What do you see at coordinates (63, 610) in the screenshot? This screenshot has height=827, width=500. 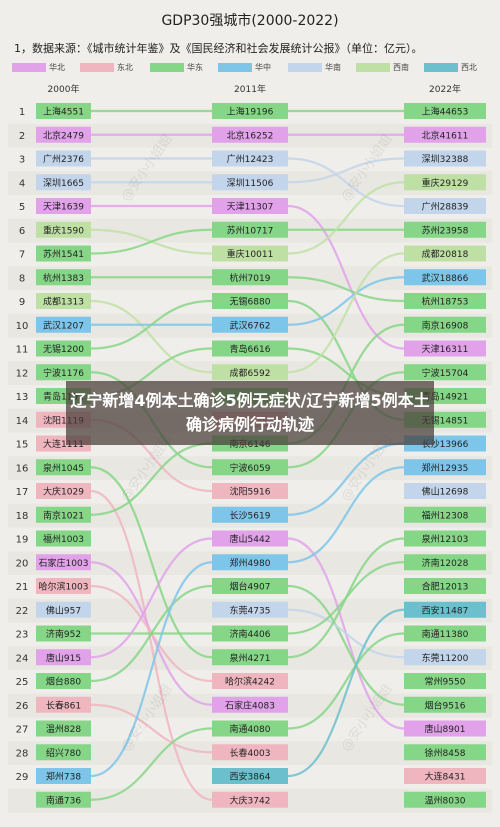 I see `city-label: 佛山957` at bounding box center [63, 610].